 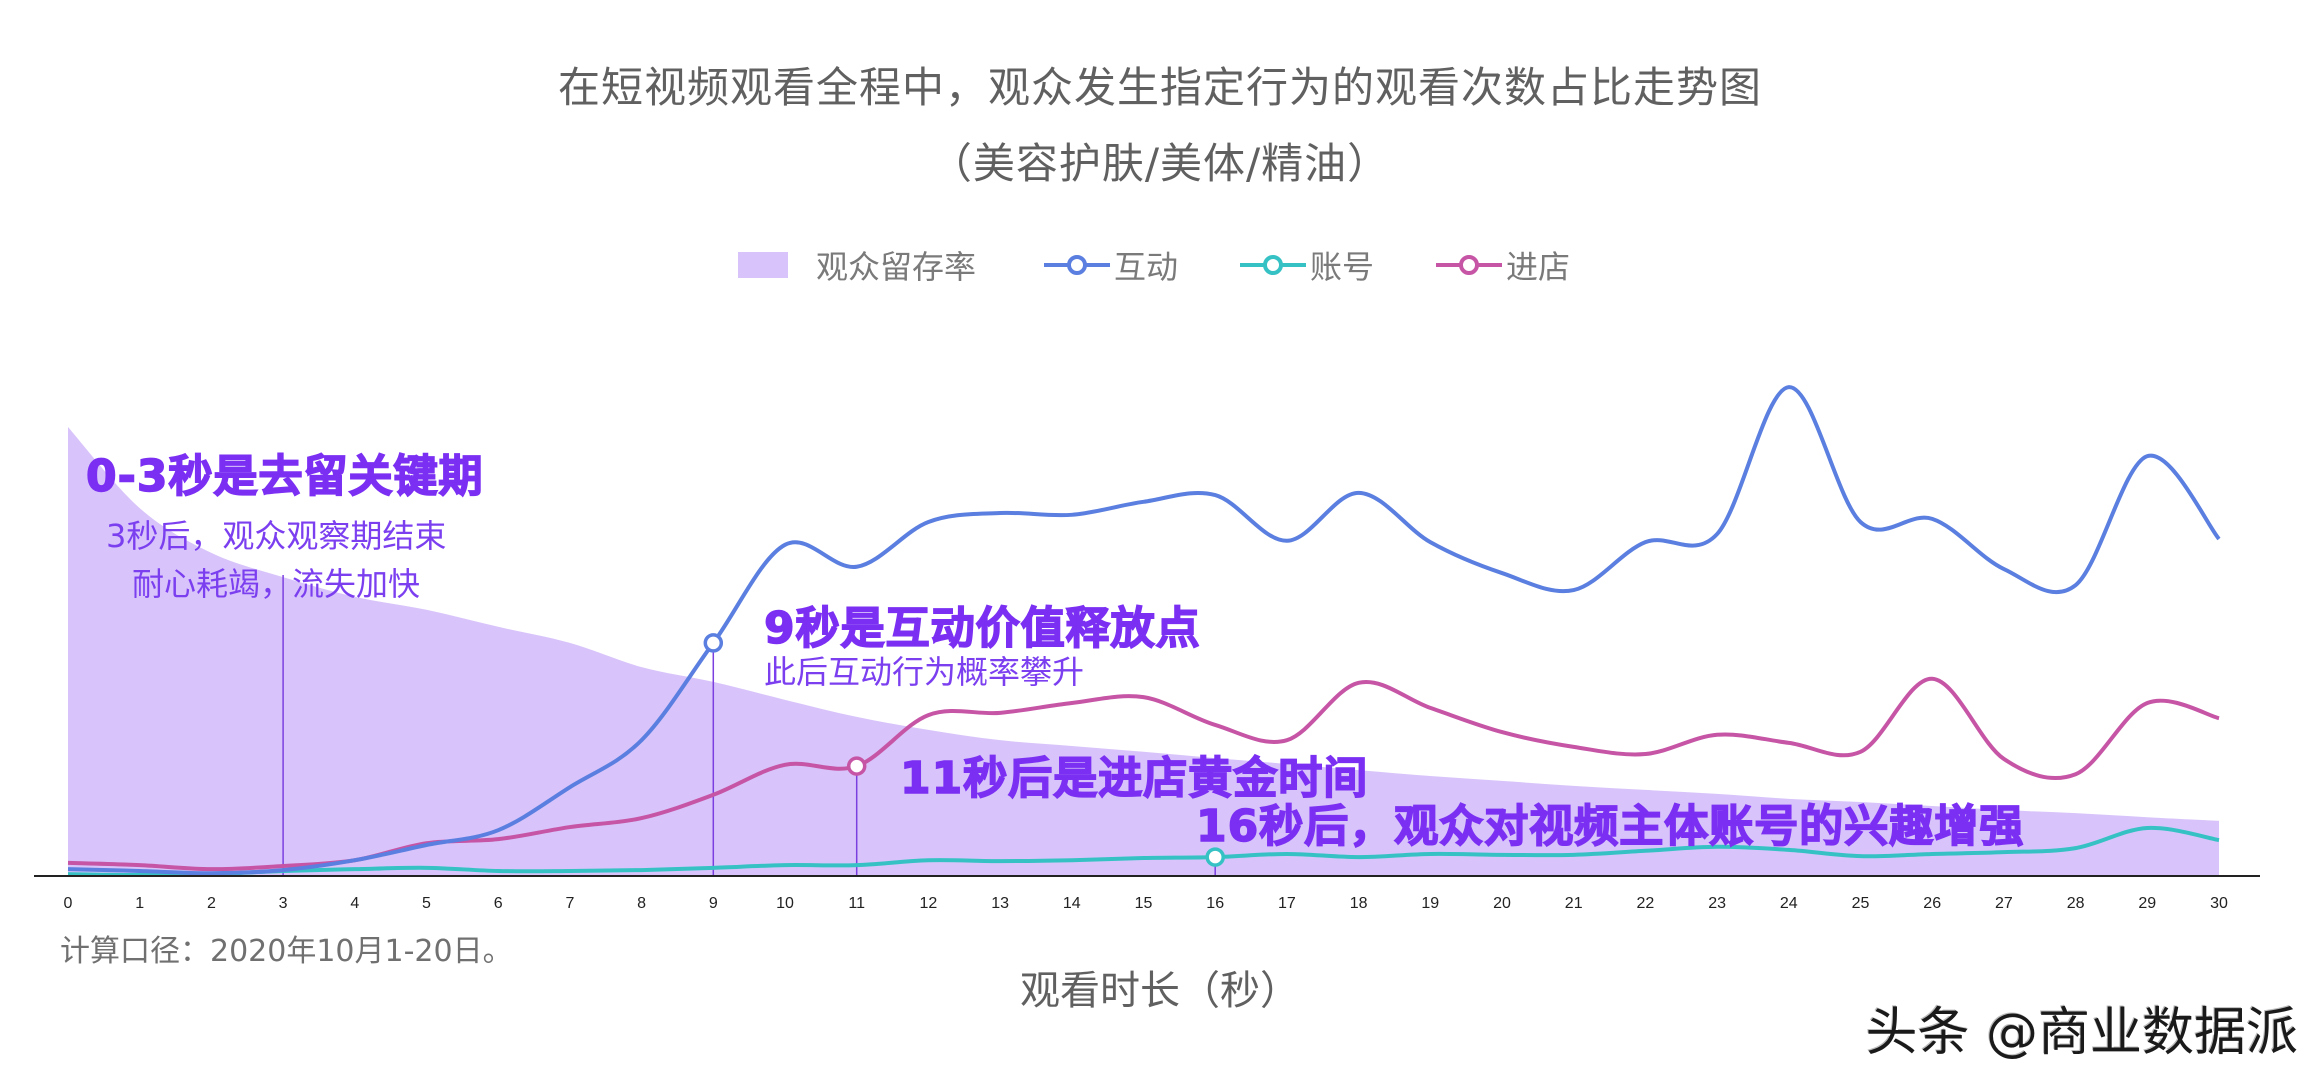 I want to click on x-tick-label: 16, so click(x=1215, y=903).